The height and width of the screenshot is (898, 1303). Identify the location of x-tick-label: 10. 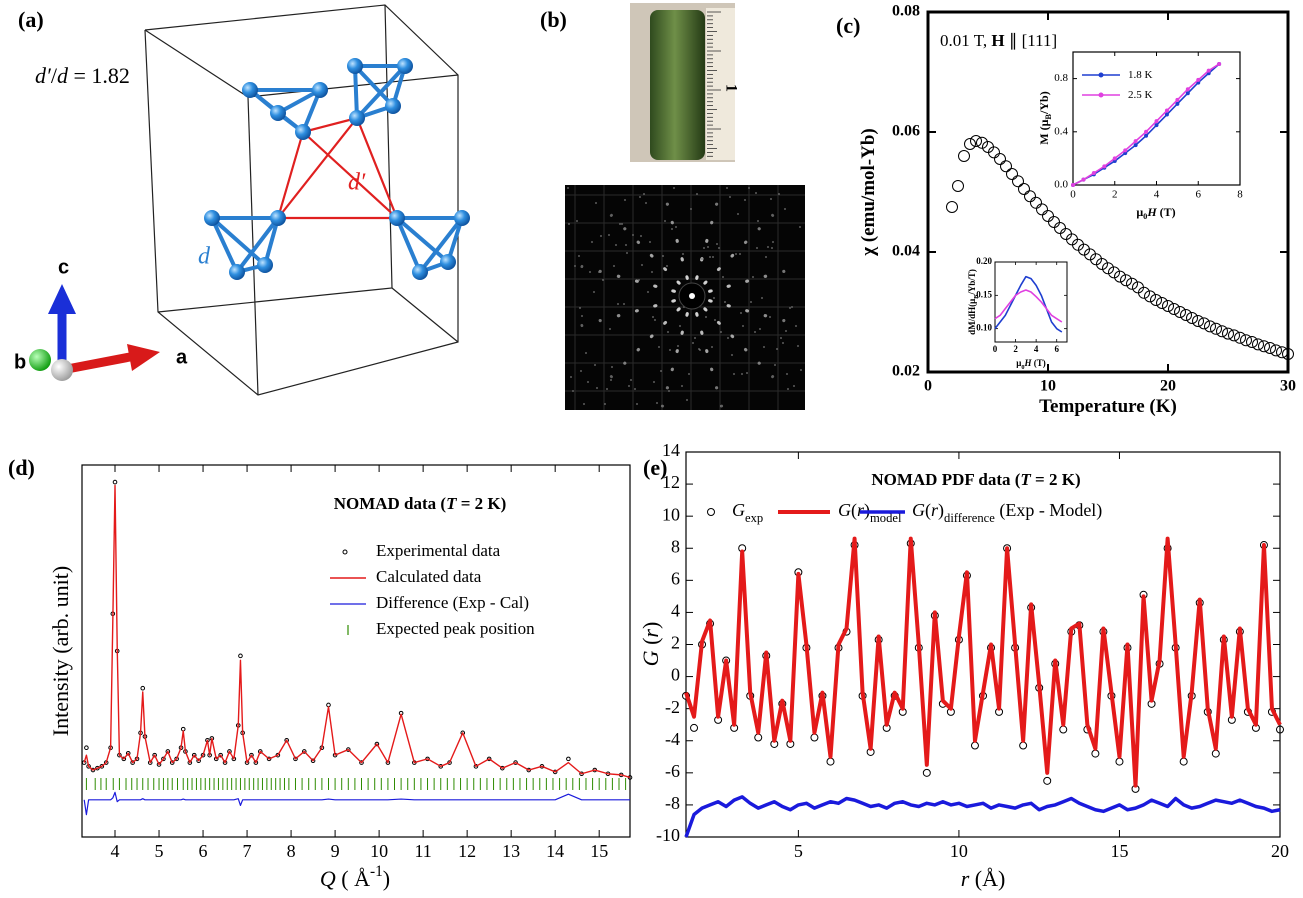
(1048, 386).